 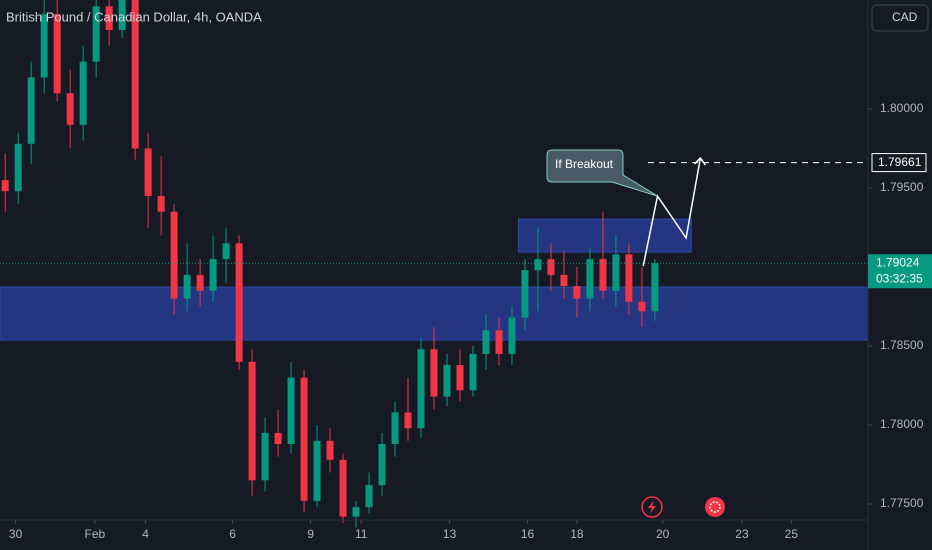 I want to click on price-tag, so click(x=900, y=271).